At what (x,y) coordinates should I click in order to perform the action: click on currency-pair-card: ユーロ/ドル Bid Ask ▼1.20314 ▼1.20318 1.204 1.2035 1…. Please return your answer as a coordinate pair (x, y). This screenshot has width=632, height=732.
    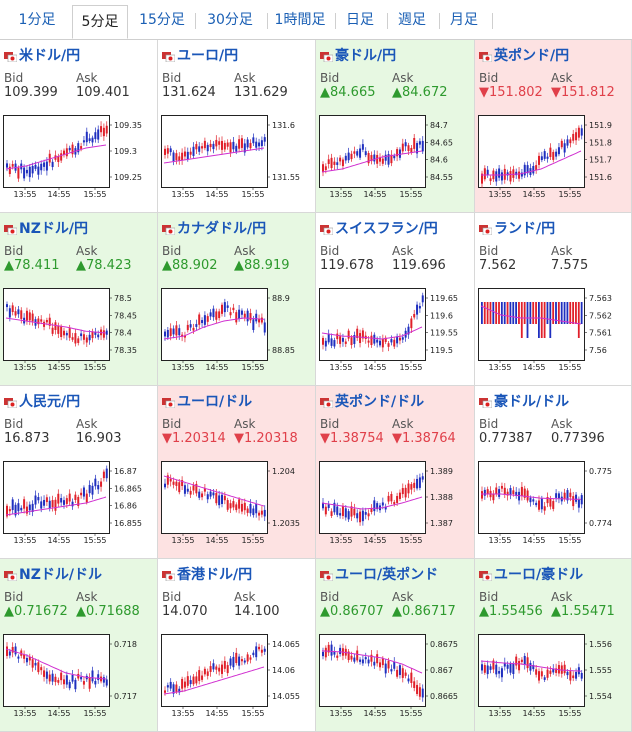
    Looking at the image, I should click on (237, 472).